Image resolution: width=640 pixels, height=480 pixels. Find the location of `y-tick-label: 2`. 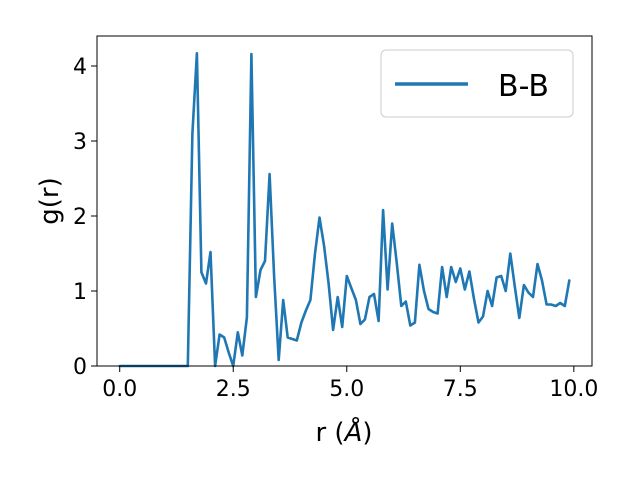

y-tick-label: 2 is located at coordinates (80, 217).